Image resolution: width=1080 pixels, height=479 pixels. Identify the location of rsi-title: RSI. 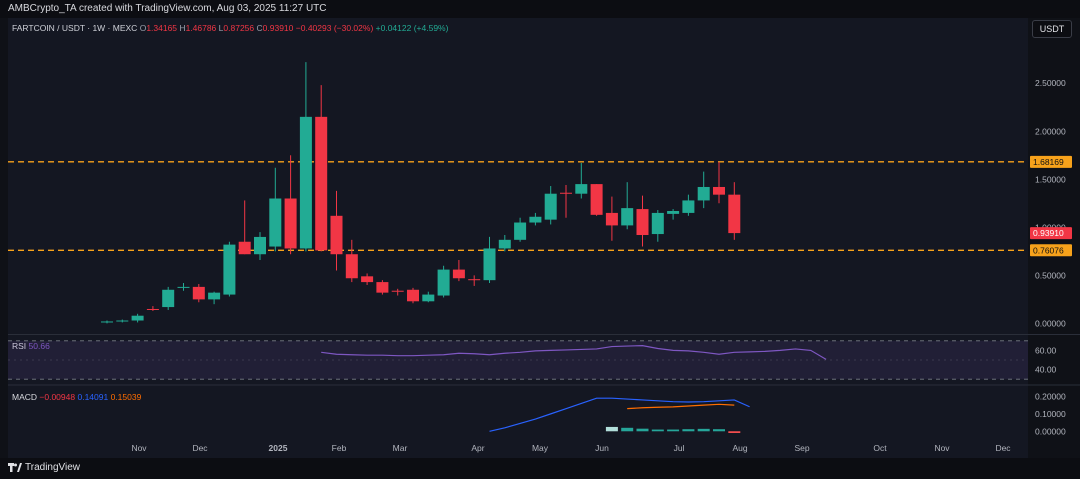
(19, 346).